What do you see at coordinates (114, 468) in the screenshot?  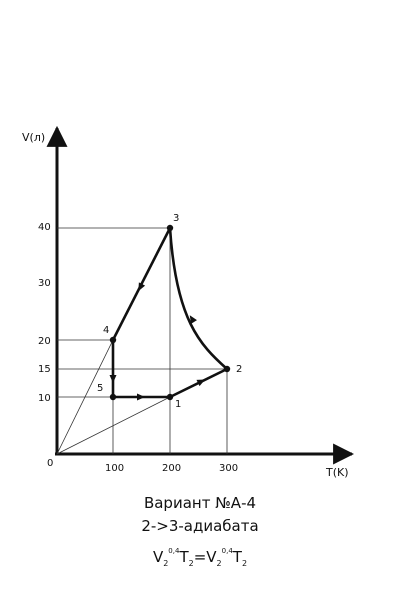 I see `x-tick-100: 100` at bounding box center [114, 468].